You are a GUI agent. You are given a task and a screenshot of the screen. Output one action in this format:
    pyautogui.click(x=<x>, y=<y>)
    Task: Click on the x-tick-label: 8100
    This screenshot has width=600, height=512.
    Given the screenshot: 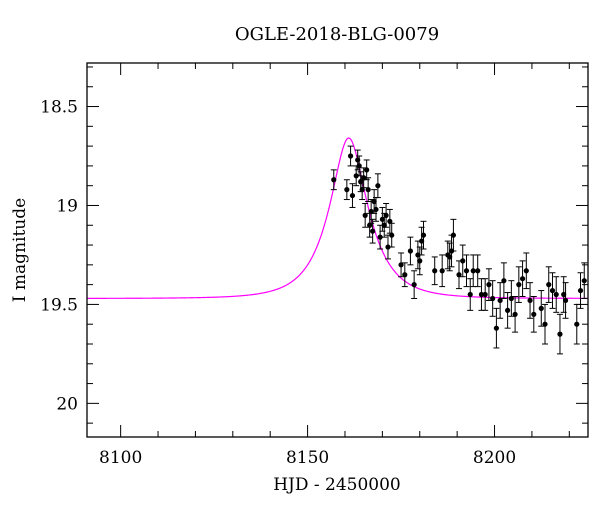 What is the action you would take?
    pyautogui.click(x=120, y=458)
    